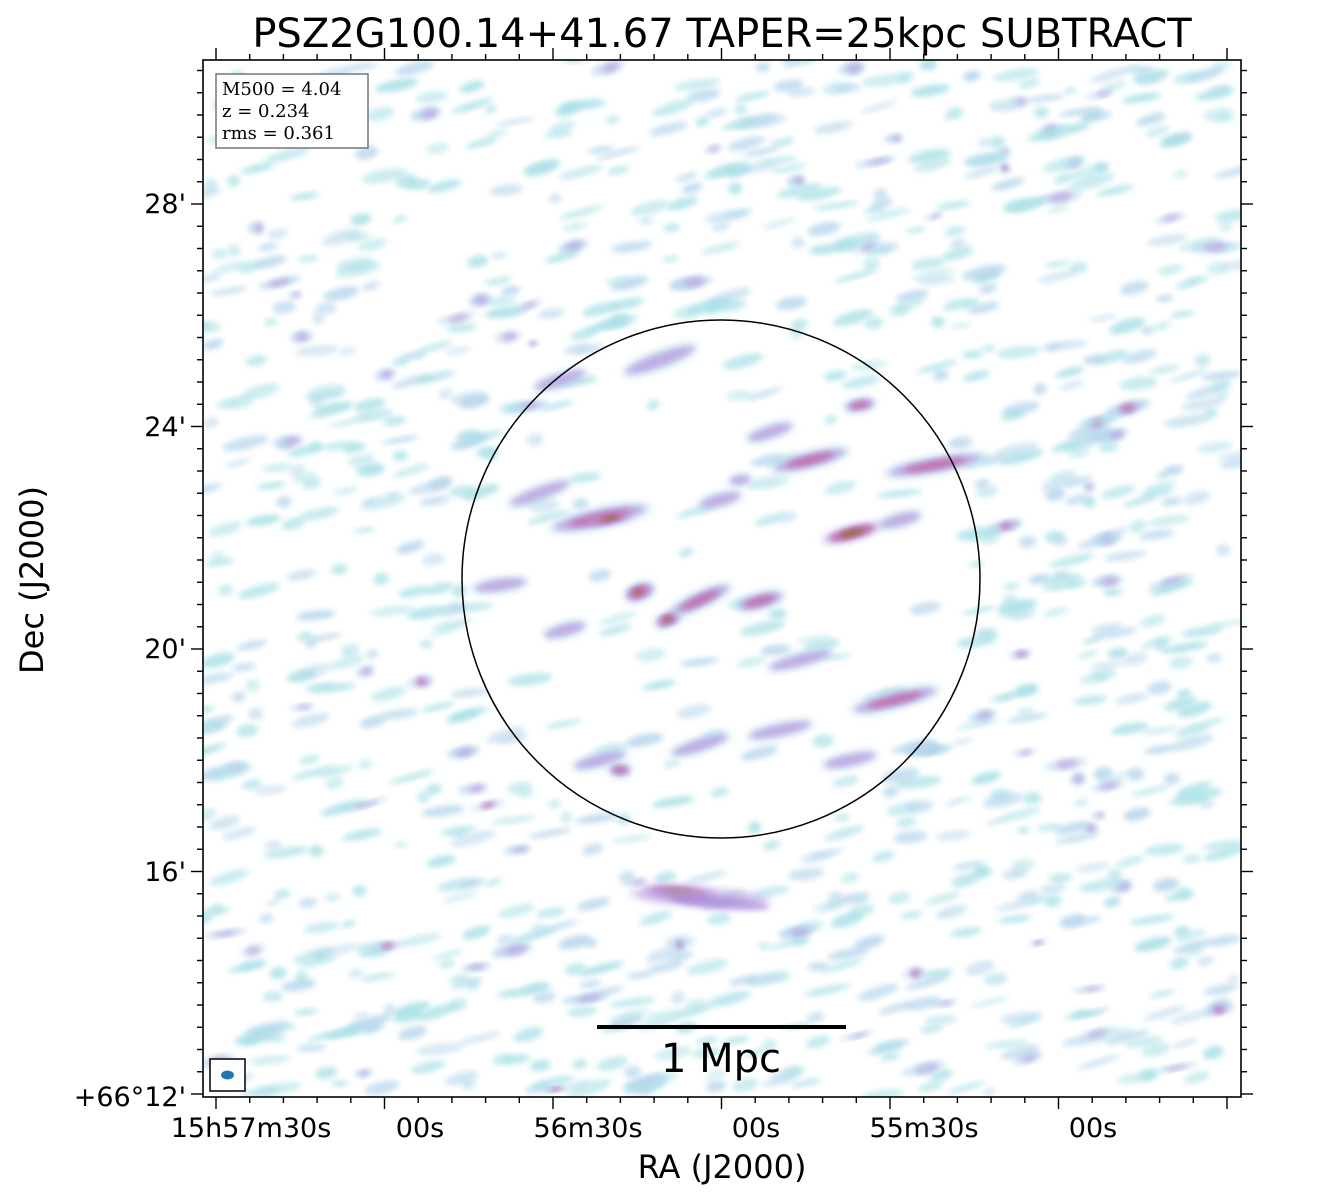  I want to click on x-tick-label: 15h57m30s, so click(251, 1128).